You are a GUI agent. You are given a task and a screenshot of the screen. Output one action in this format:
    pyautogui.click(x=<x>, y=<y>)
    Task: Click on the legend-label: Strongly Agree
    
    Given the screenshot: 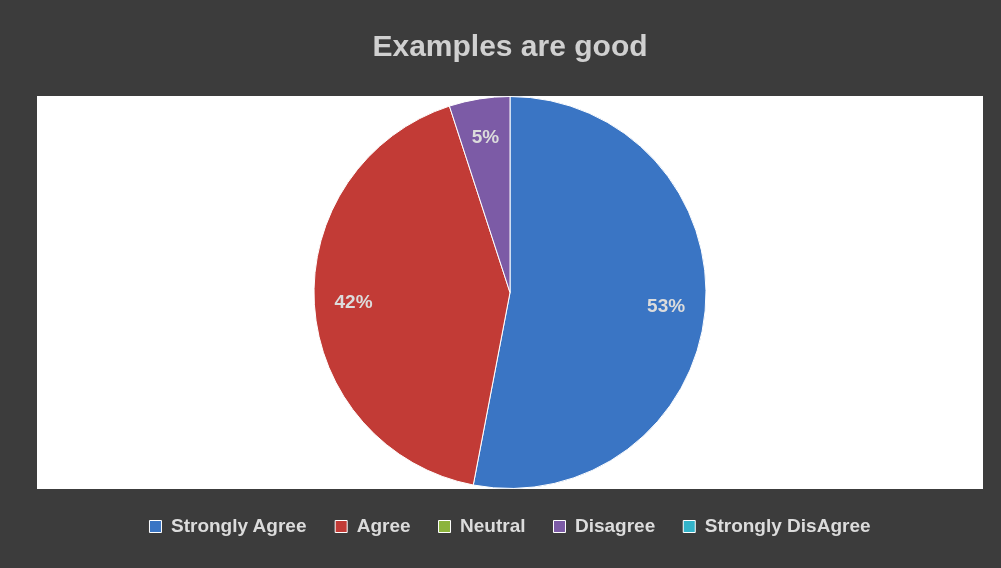 What is the action you would take?
    pyautogui.click(x=238, y=525)
    